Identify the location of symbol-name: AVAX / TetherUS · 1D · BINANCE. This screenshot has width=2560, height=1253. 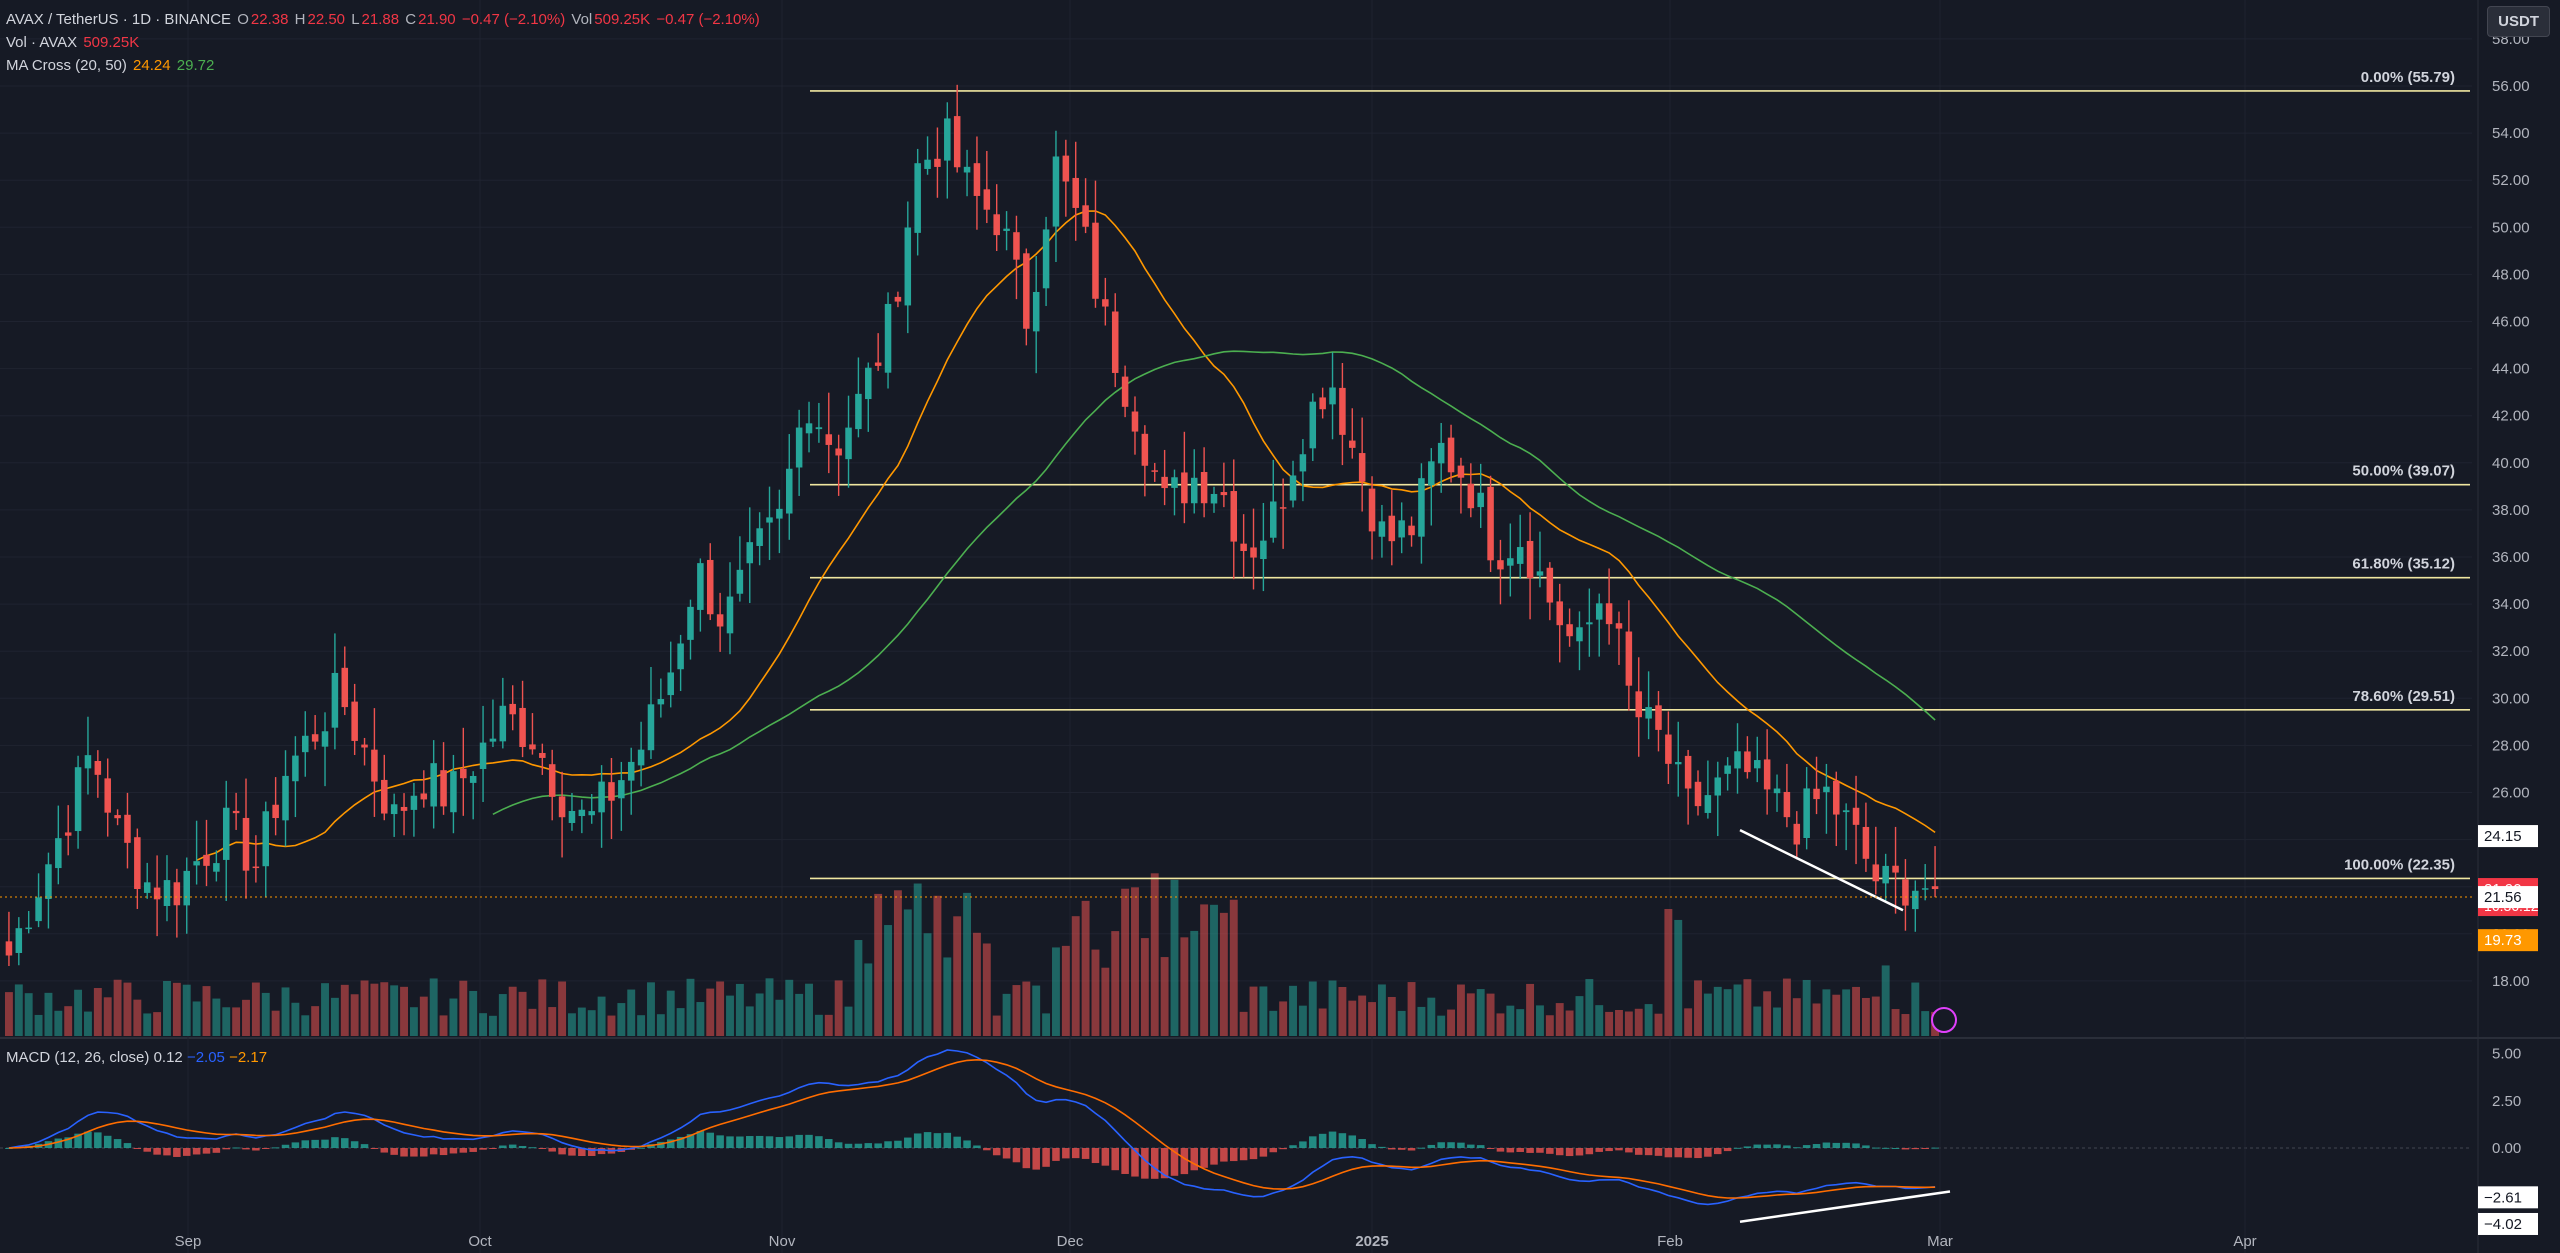
(119, 19).